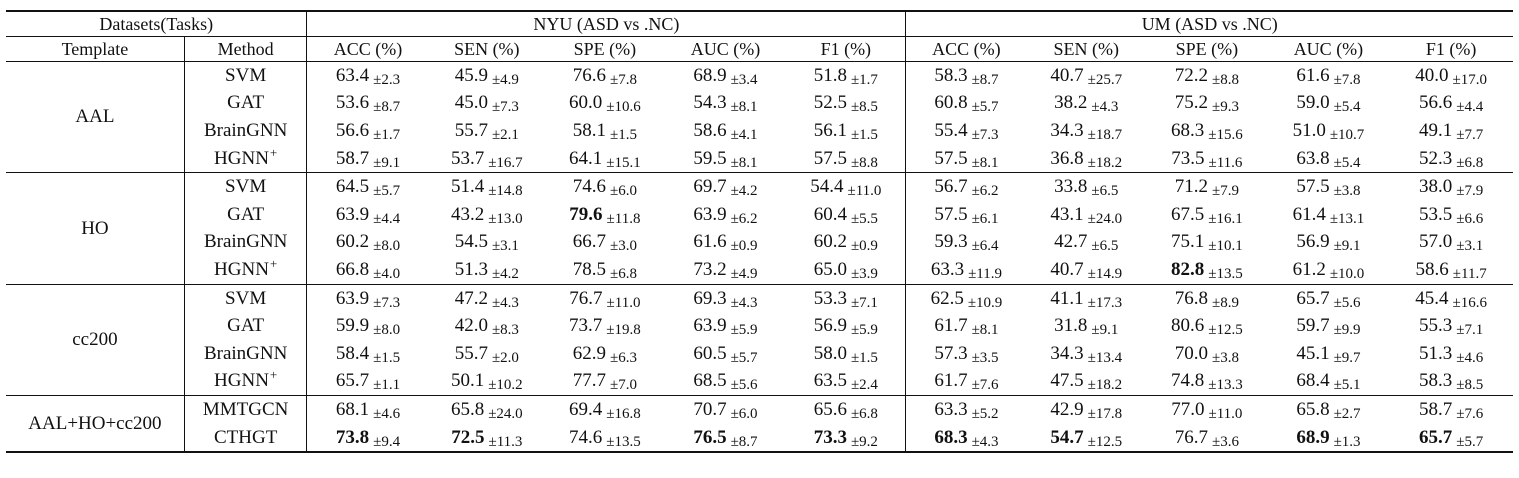  Describe the element at coordinates (1451, 104) in the screenshot. I see `metric-cell: 56.6 ±4.4` at that location.